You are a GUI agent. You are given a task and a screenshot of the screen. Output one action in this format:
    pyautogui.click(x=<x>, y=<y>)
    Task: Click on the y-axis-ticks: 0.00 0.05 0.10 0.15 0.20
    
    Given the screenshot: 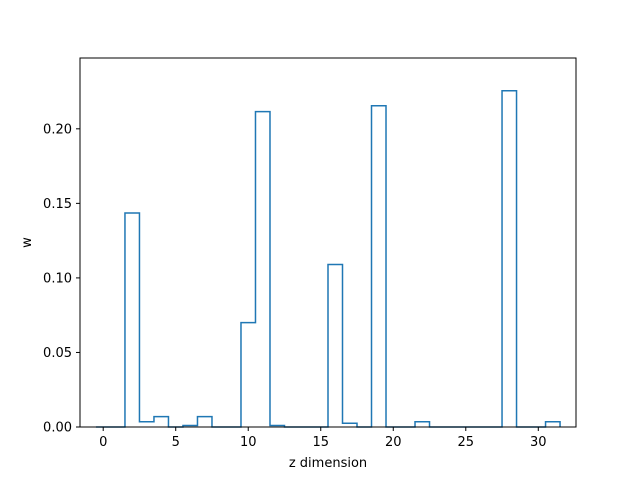 What is the action you would take?
    pyautogui.click(x=61, y=279)
    